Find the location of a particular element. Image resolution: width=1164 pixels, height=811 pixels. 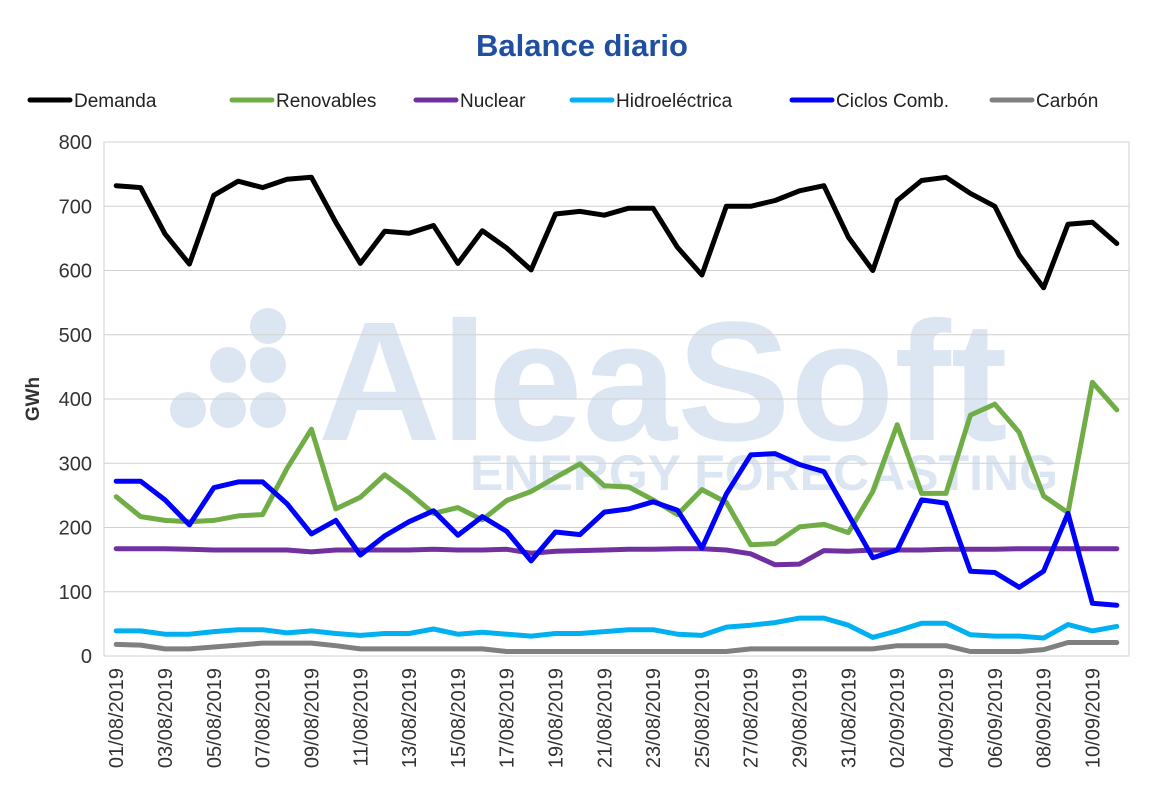

x-tick-label: 01/08/2019 is located at coordinates (117, 718).